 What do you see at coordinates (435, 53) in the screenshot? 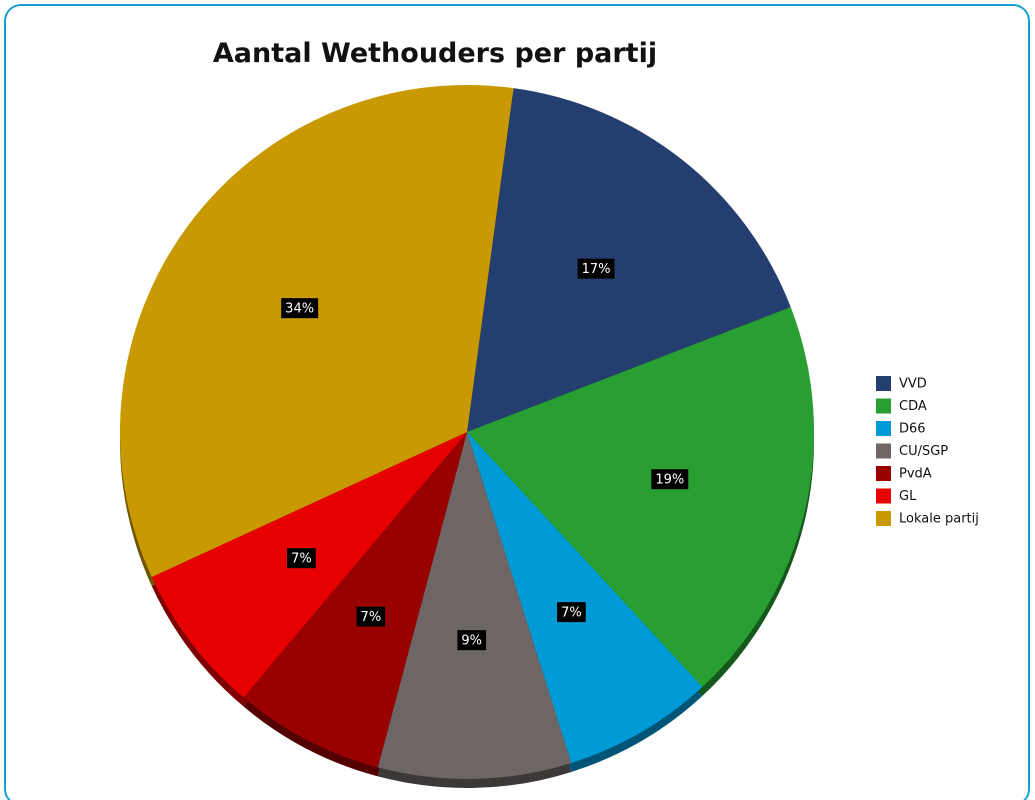
I see `chart-title: Aantal Wethouders per partij` at bounding box center [435, 53].